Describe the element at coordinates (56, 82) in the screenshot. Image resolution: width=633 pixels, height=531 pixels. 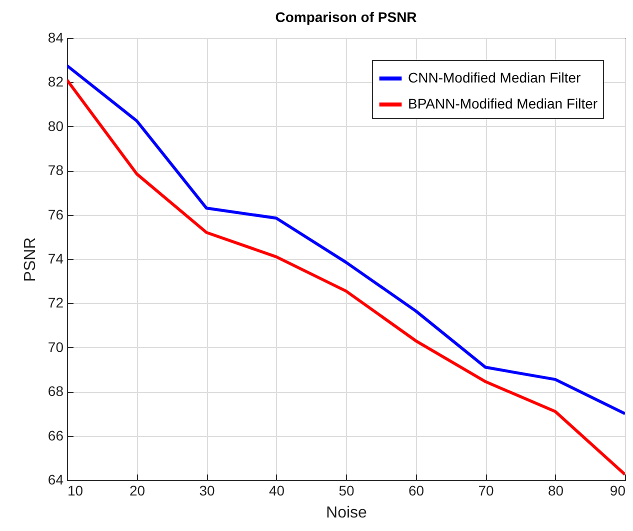
I see `y-tick-label: 82` at that location.